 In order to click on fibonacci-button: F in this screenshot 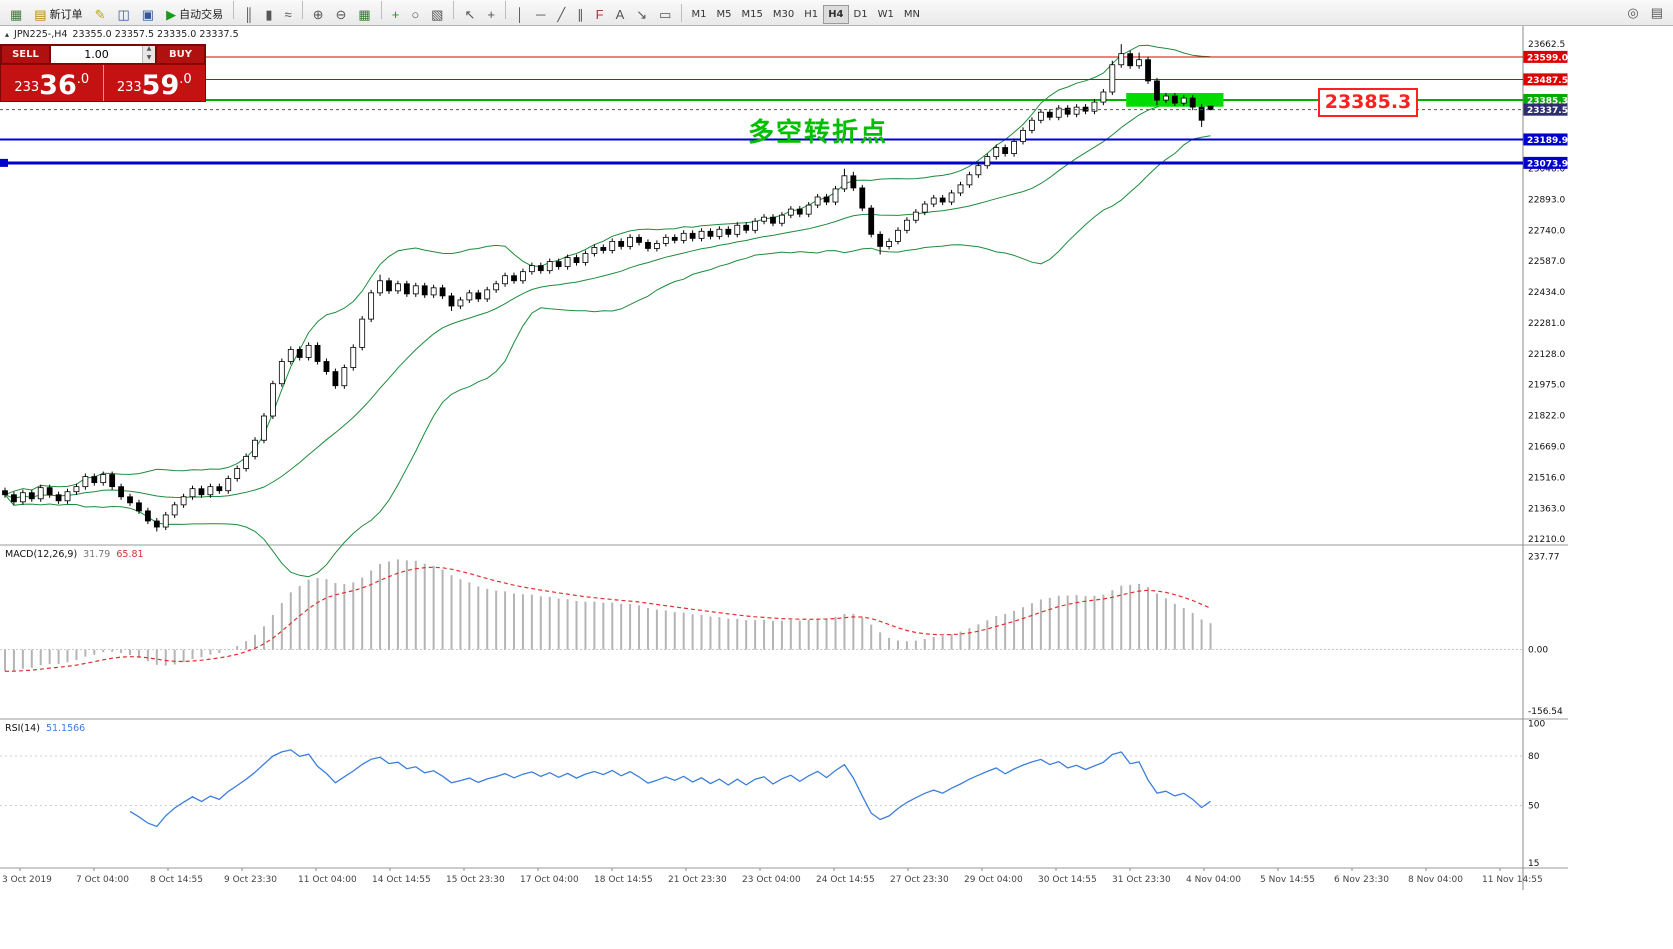, I will do `click(600, 14)`.